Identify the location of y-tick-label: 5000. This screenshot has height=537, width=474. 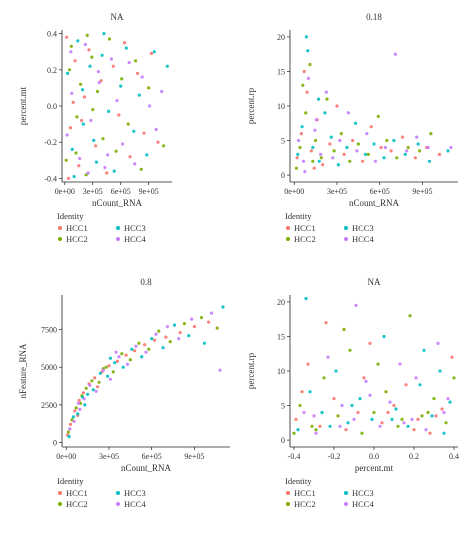
(49, 367).